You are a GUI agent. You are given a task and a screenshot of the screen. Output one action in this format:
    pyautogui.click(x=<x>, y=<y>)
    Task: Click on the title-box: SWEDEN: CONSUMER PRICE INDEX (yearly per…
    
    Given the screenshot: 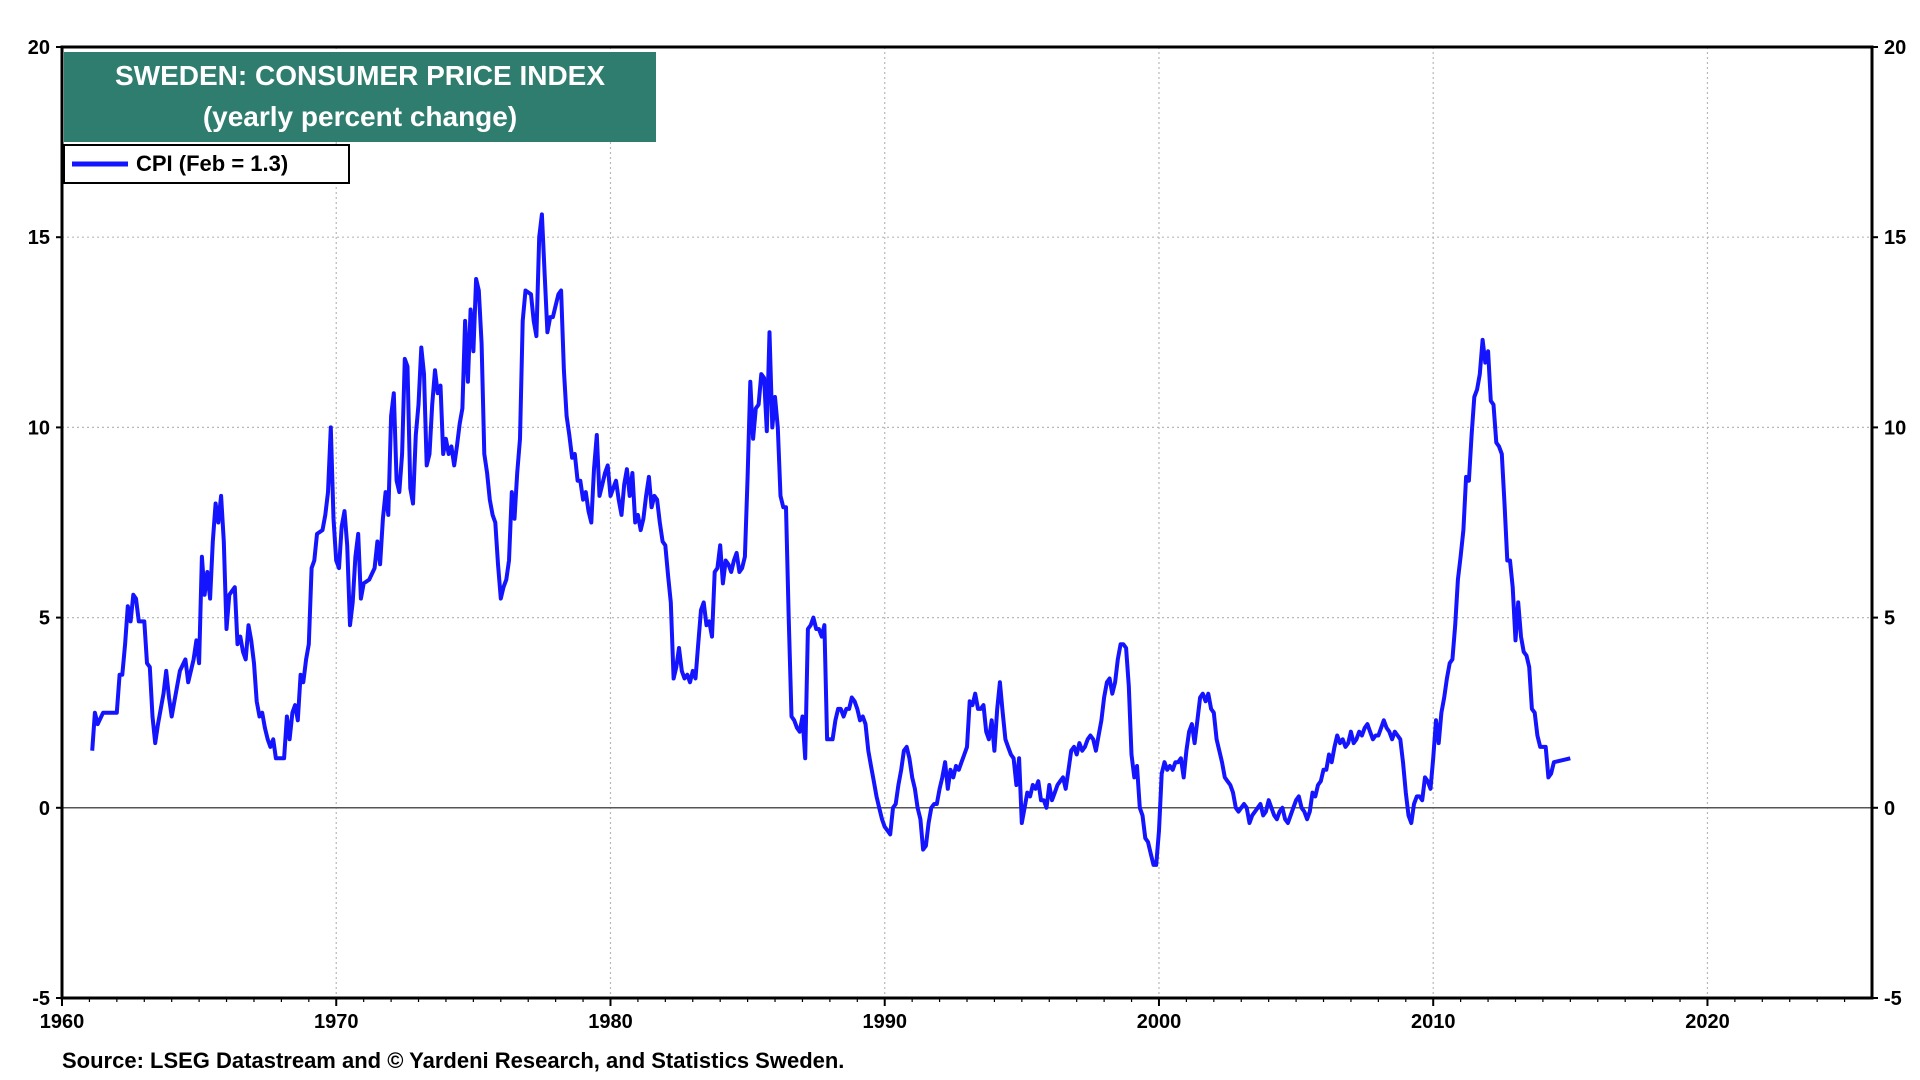 What is the action you would take?
    pyautogui.click(x=360, y=97)
    